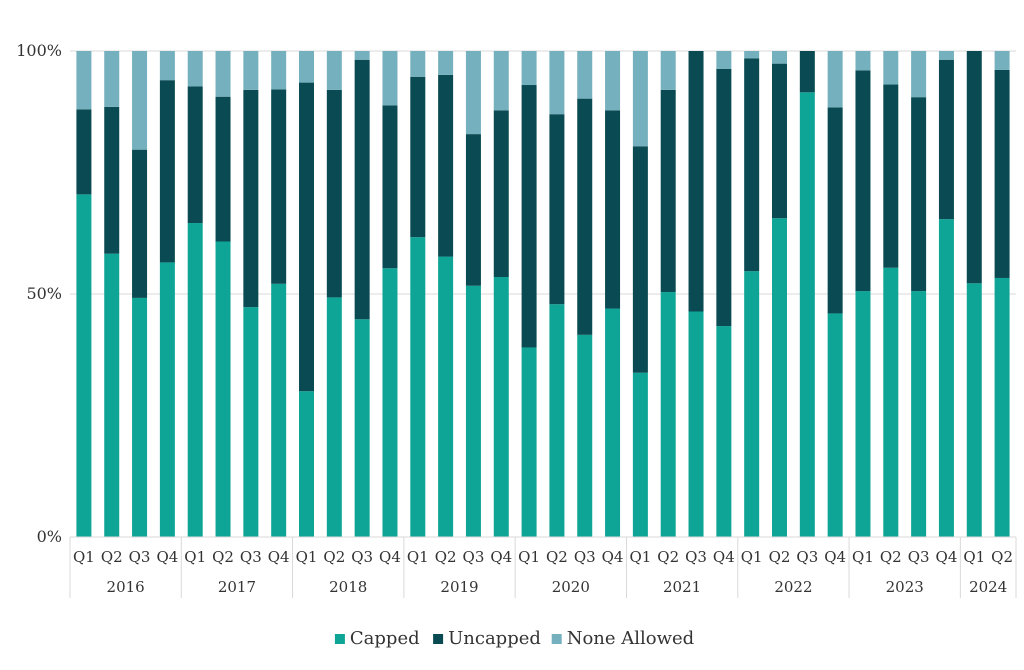  What do you see at coordinates (385, 638) in the screenshot?
I see `legend-label: Capped` at bounding box center [385, 638].